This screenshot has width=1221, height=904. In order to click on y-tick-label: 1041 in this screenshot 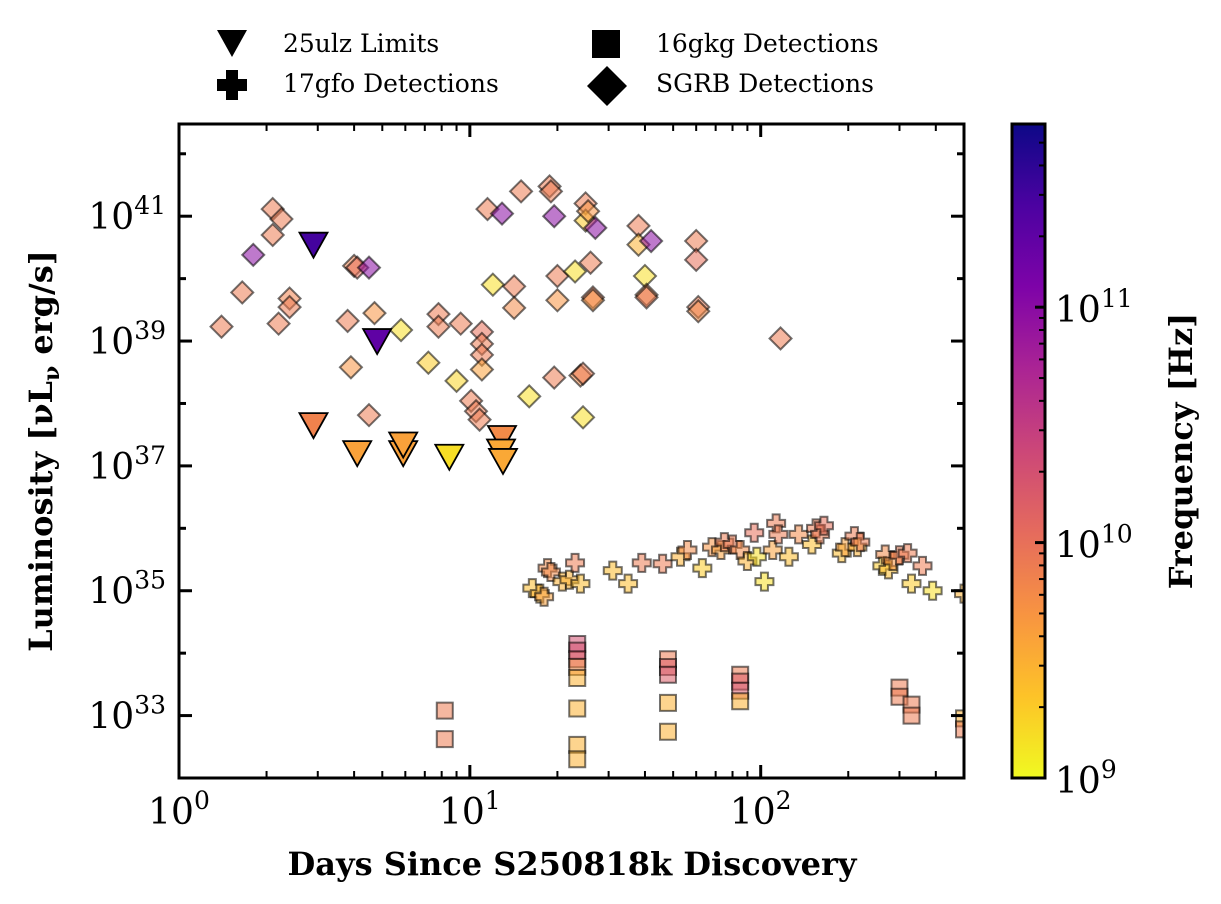, I will do `click(127, 214)`.